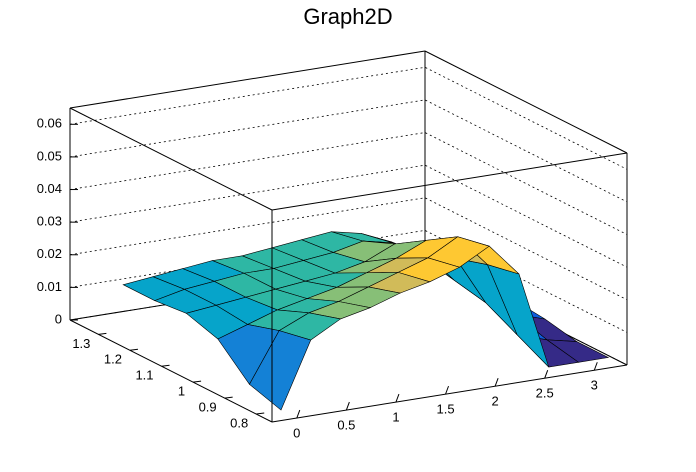 Image resolution: width=696 pixels, height=472 pixels. I want to click on x-tick-label: 0.5, so click(346, 424).